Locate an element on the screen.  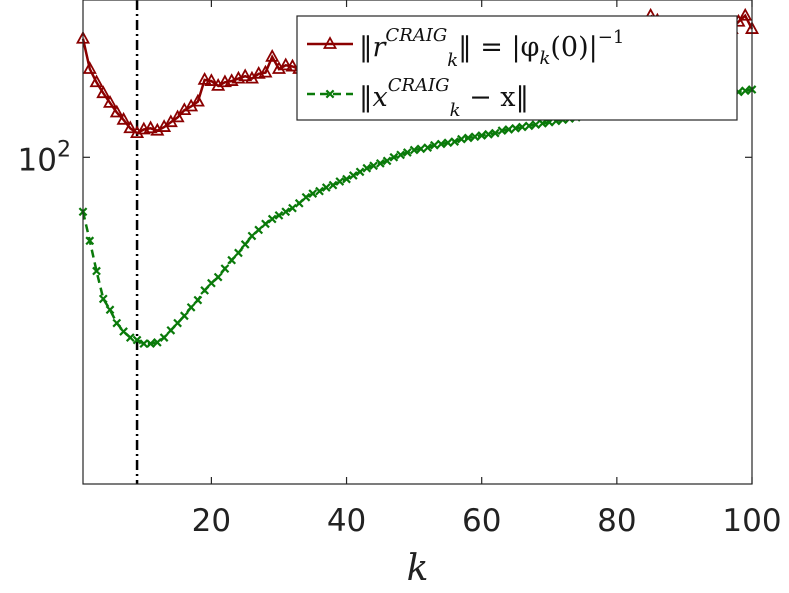
x-tick-label: 20 is located at coordinates (211, 521).